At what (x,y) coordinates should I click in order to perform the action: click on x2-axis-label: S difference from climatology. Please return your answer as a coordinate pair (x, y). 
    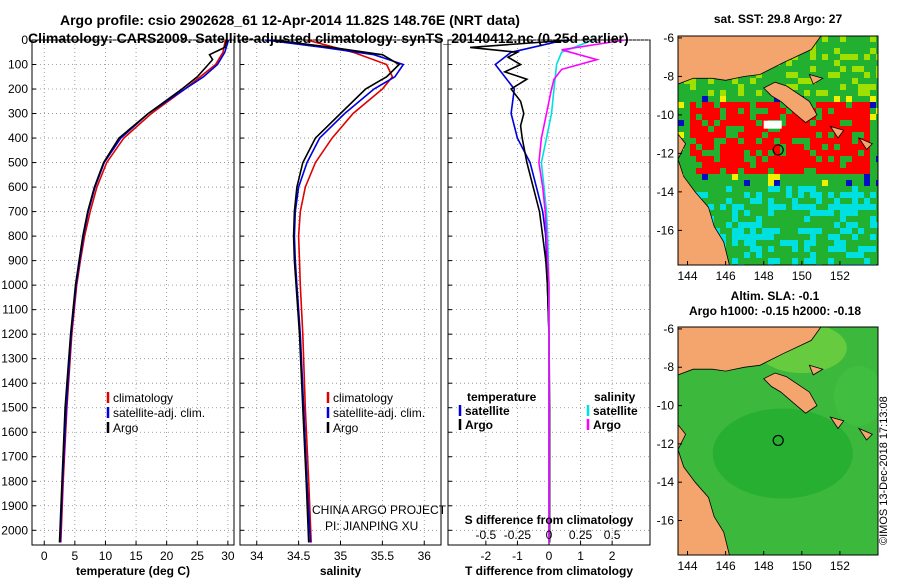
    Looking at the image, I should click on (549, 520).